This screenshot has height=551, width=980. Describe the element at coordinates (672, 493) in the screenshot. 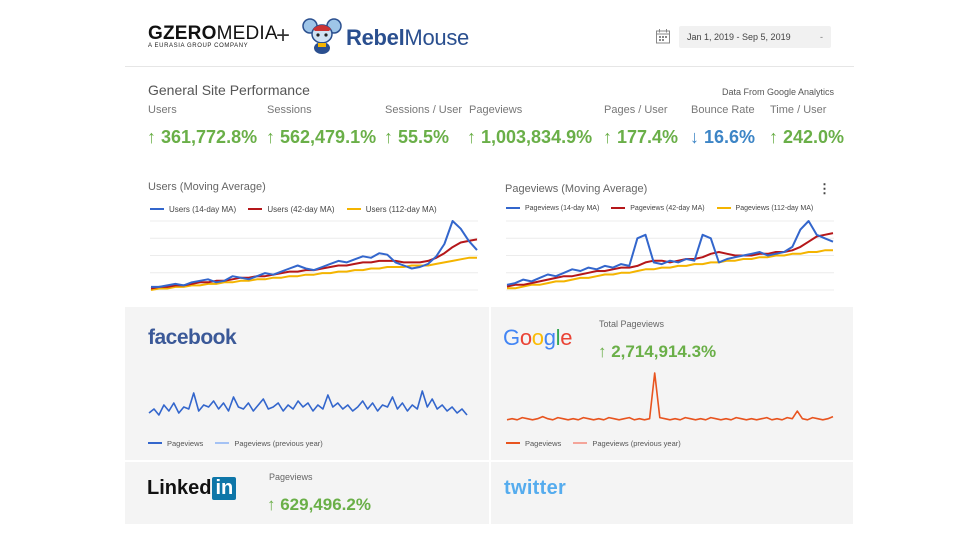

I see `twitter-panel` at that location.